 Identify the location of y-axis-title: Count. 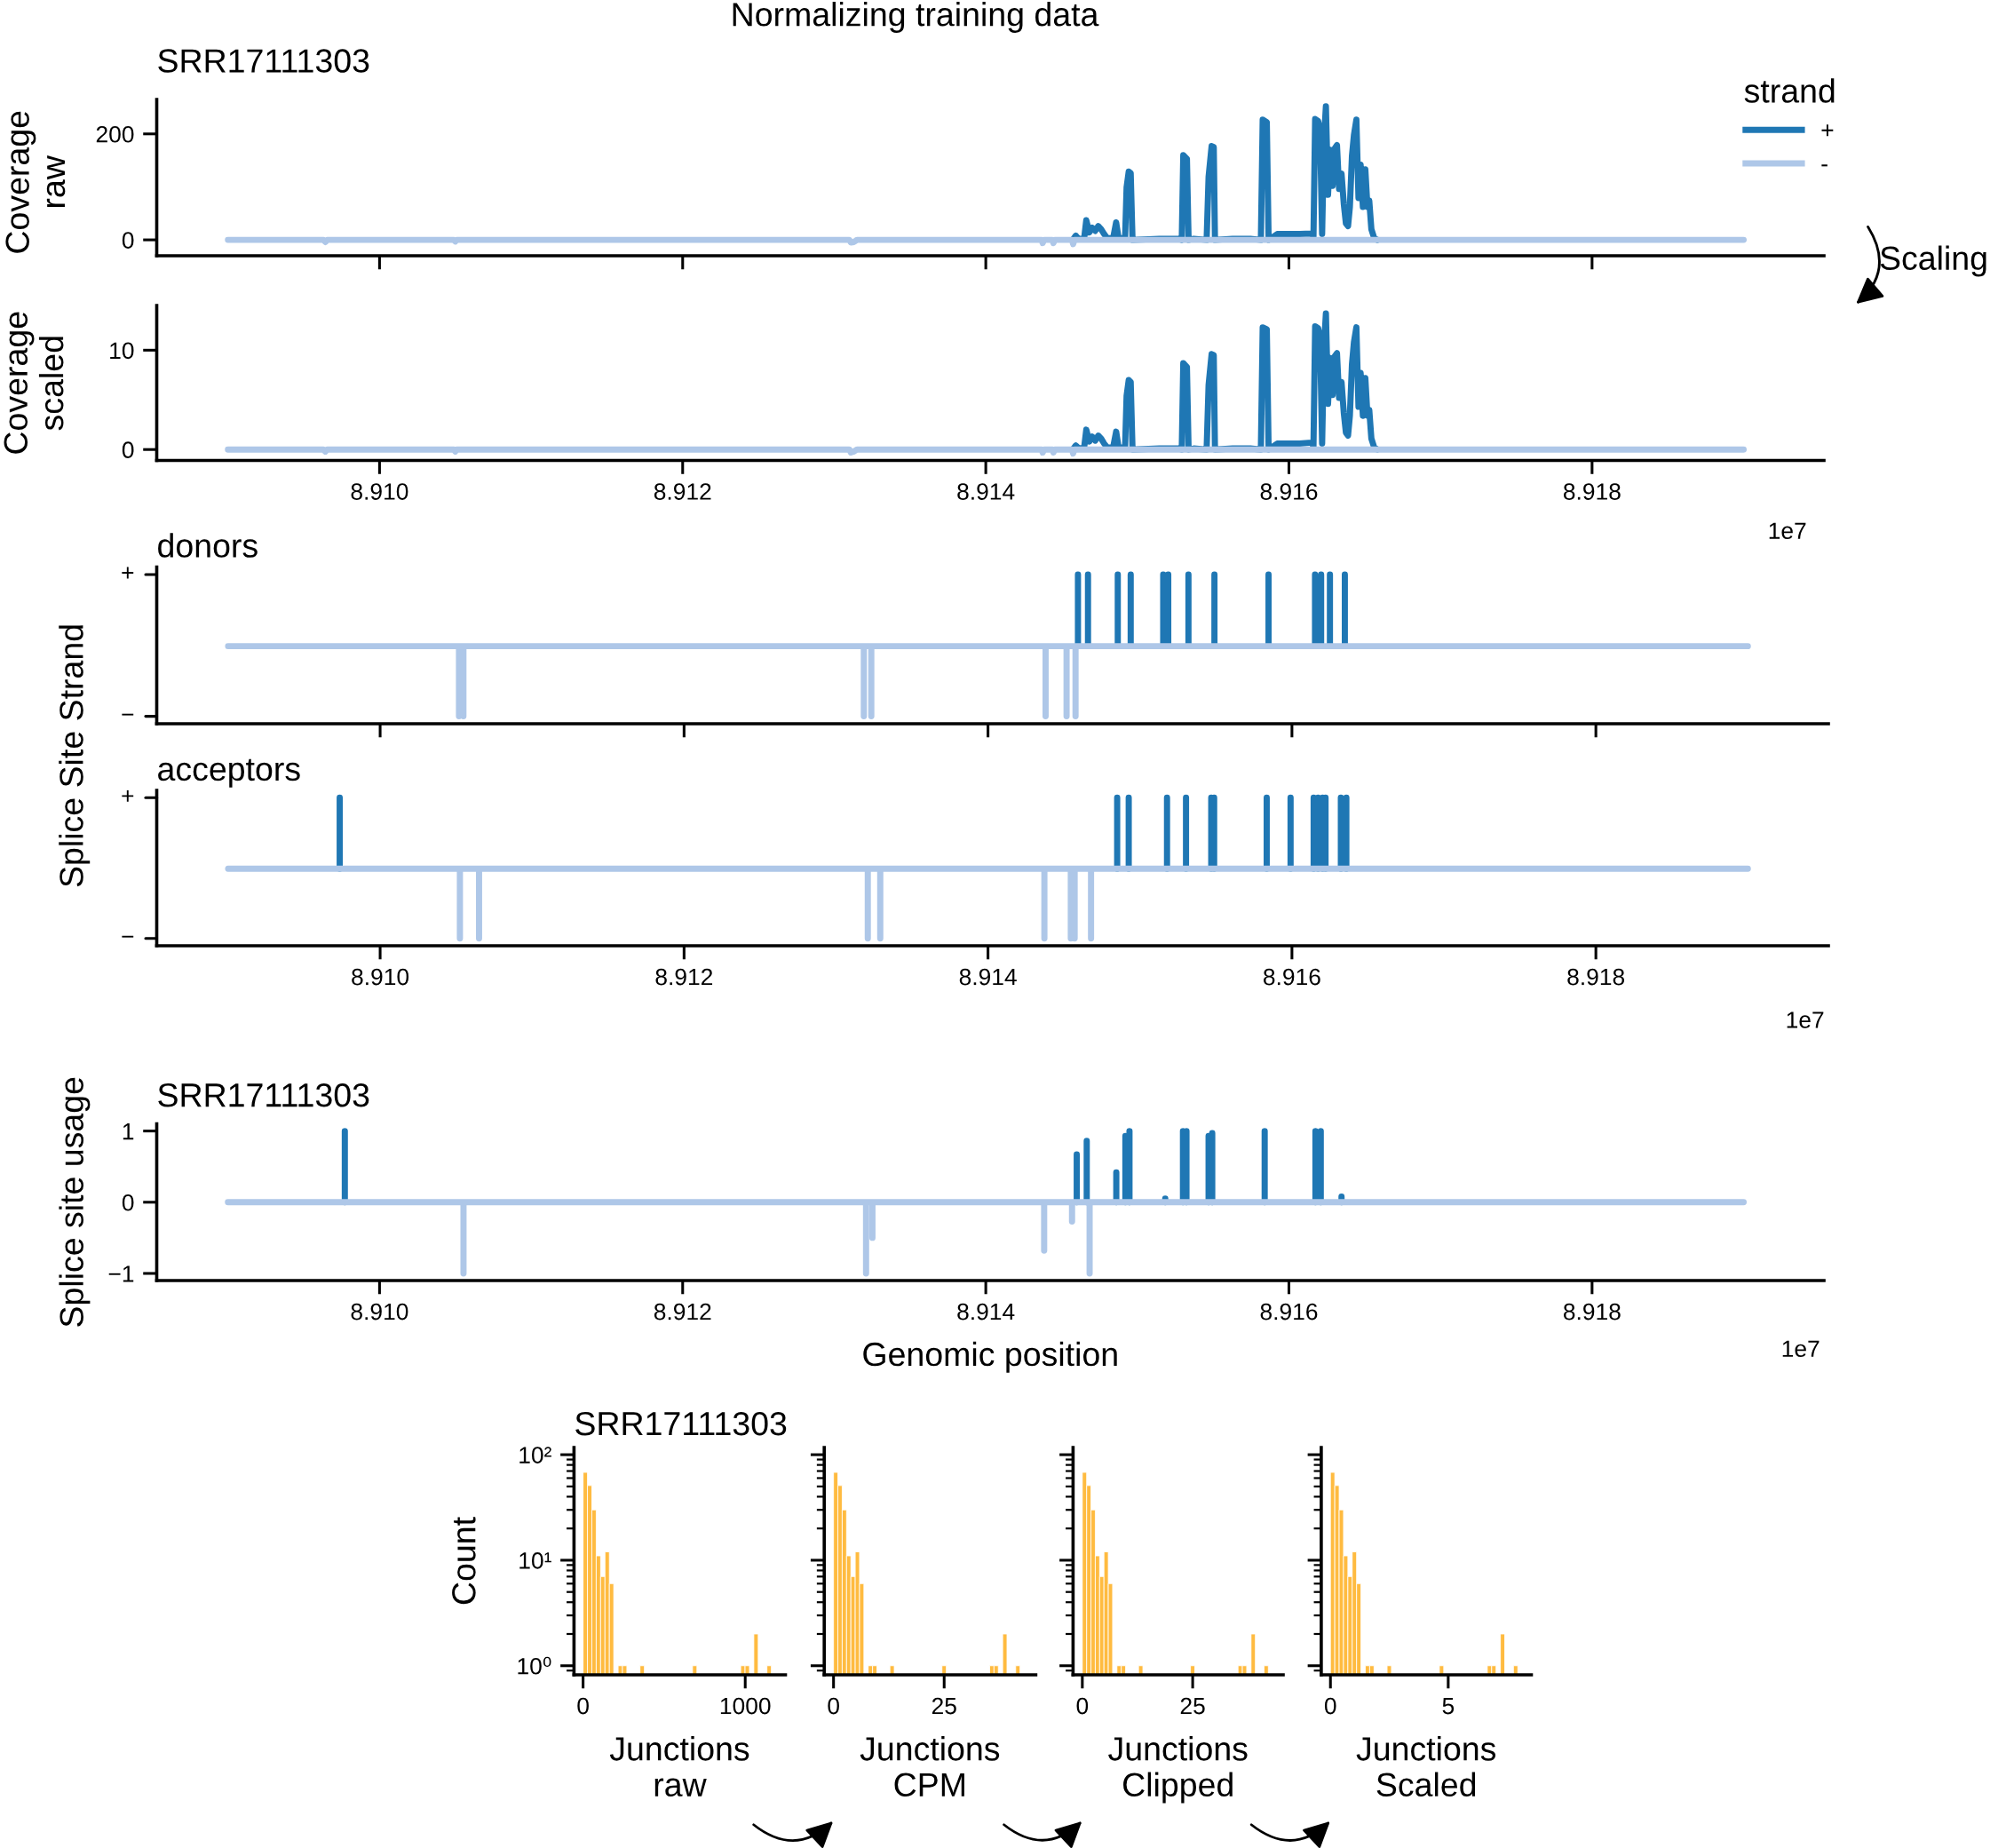
(464, 1561).